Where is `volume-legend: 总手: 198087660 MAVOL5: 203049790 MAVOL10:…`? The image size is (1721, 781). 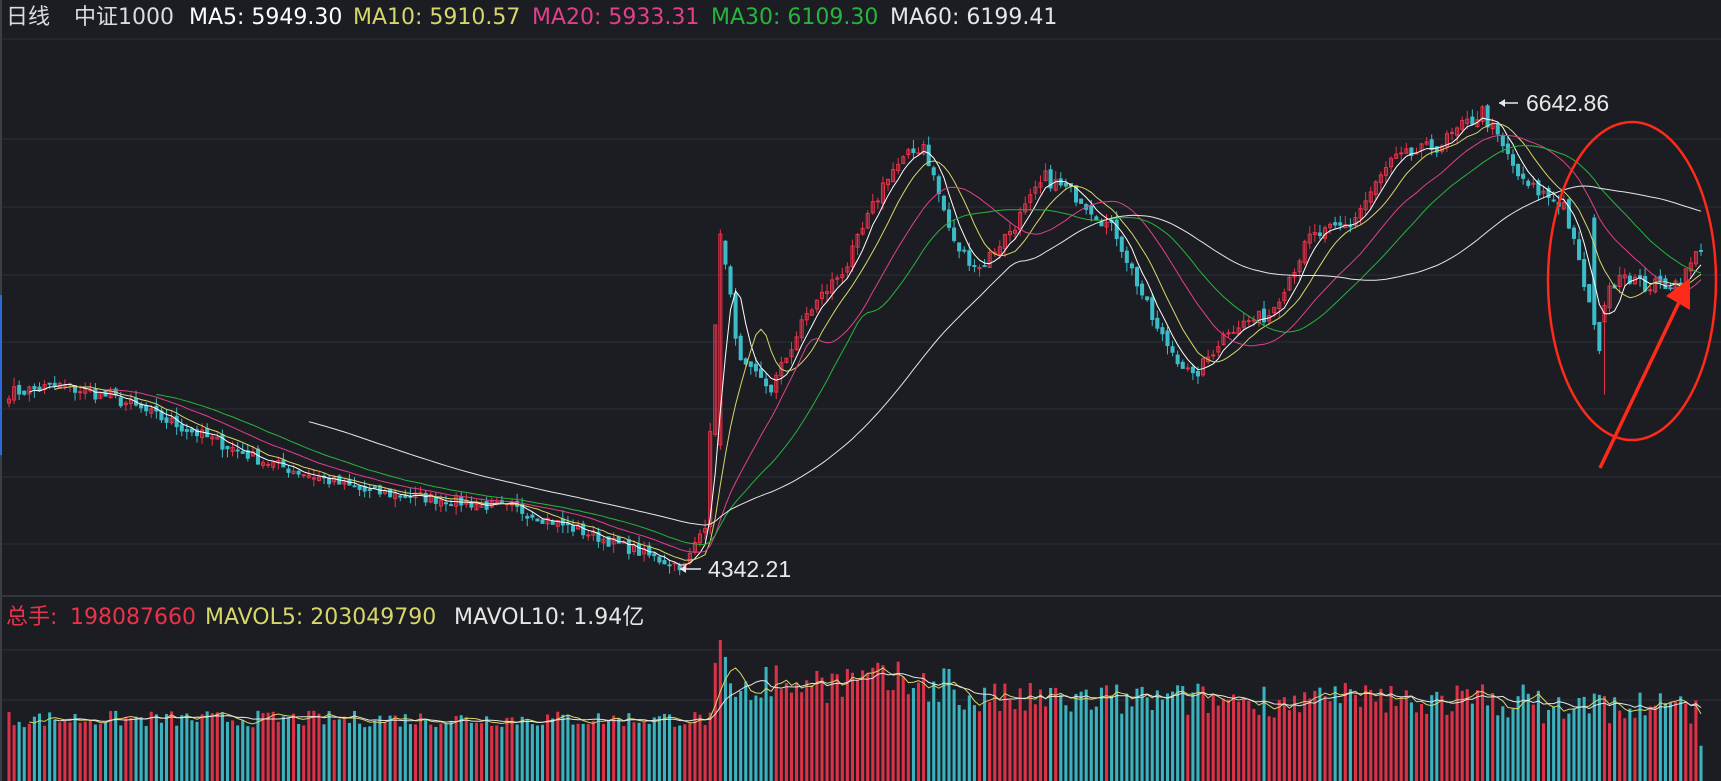
volume-legend: 总手: 198087660 MAVOL5: 203049790 MAVOL10:… is located at coordinates (325, 617).